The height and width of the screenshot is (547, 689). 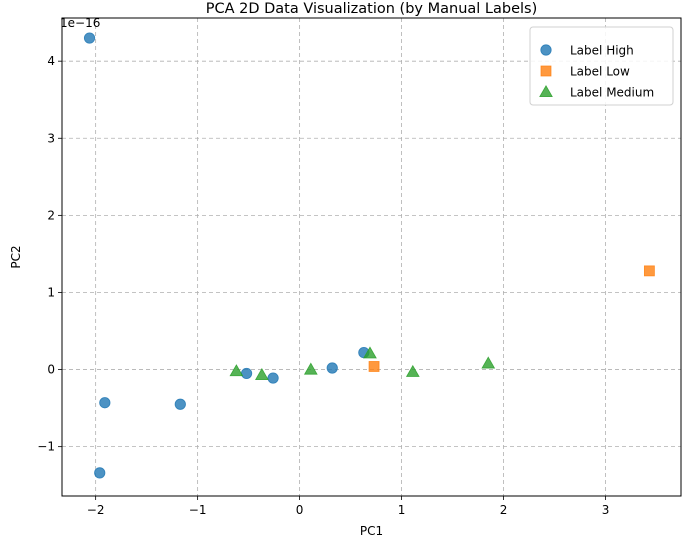 What do you see at coordinates (504, 510) in the screenshot?
I see `x-tick-label: 2` at bounding box center [504, 510].